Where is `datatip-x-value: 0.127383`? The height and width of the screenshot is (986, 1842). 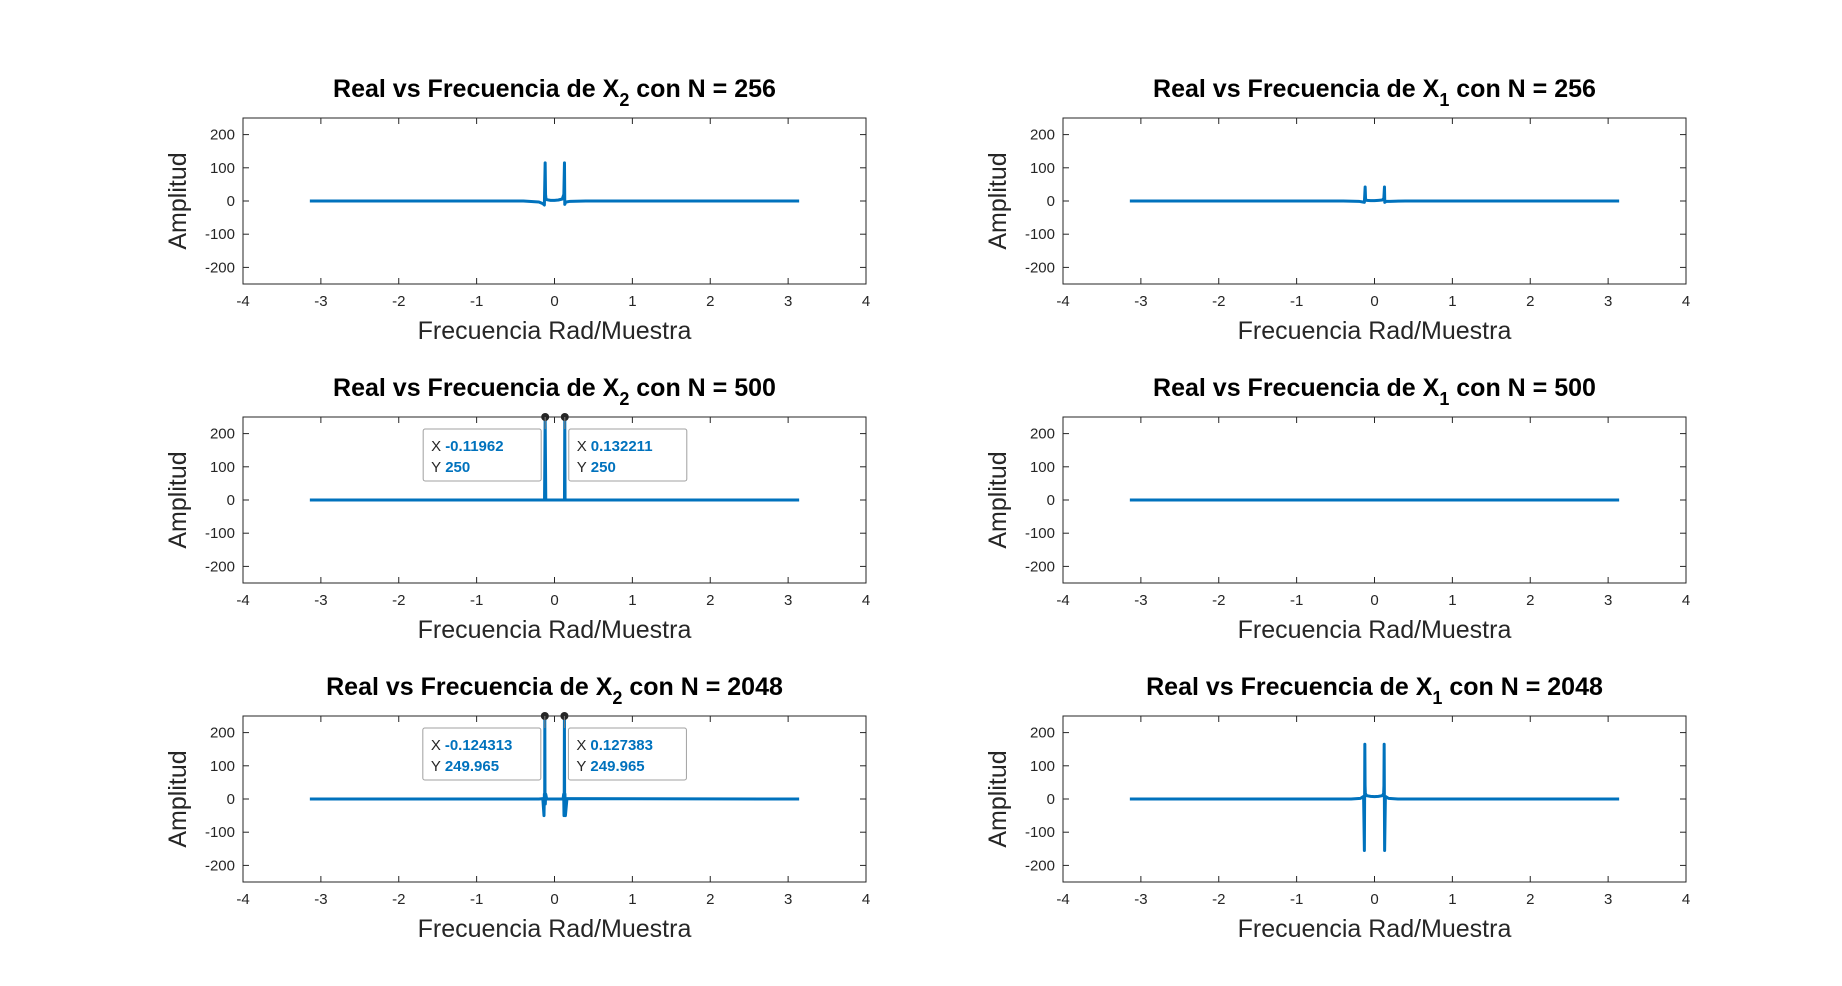
datatip-x-value: 0.127383 is located at coordinates (621, 745).